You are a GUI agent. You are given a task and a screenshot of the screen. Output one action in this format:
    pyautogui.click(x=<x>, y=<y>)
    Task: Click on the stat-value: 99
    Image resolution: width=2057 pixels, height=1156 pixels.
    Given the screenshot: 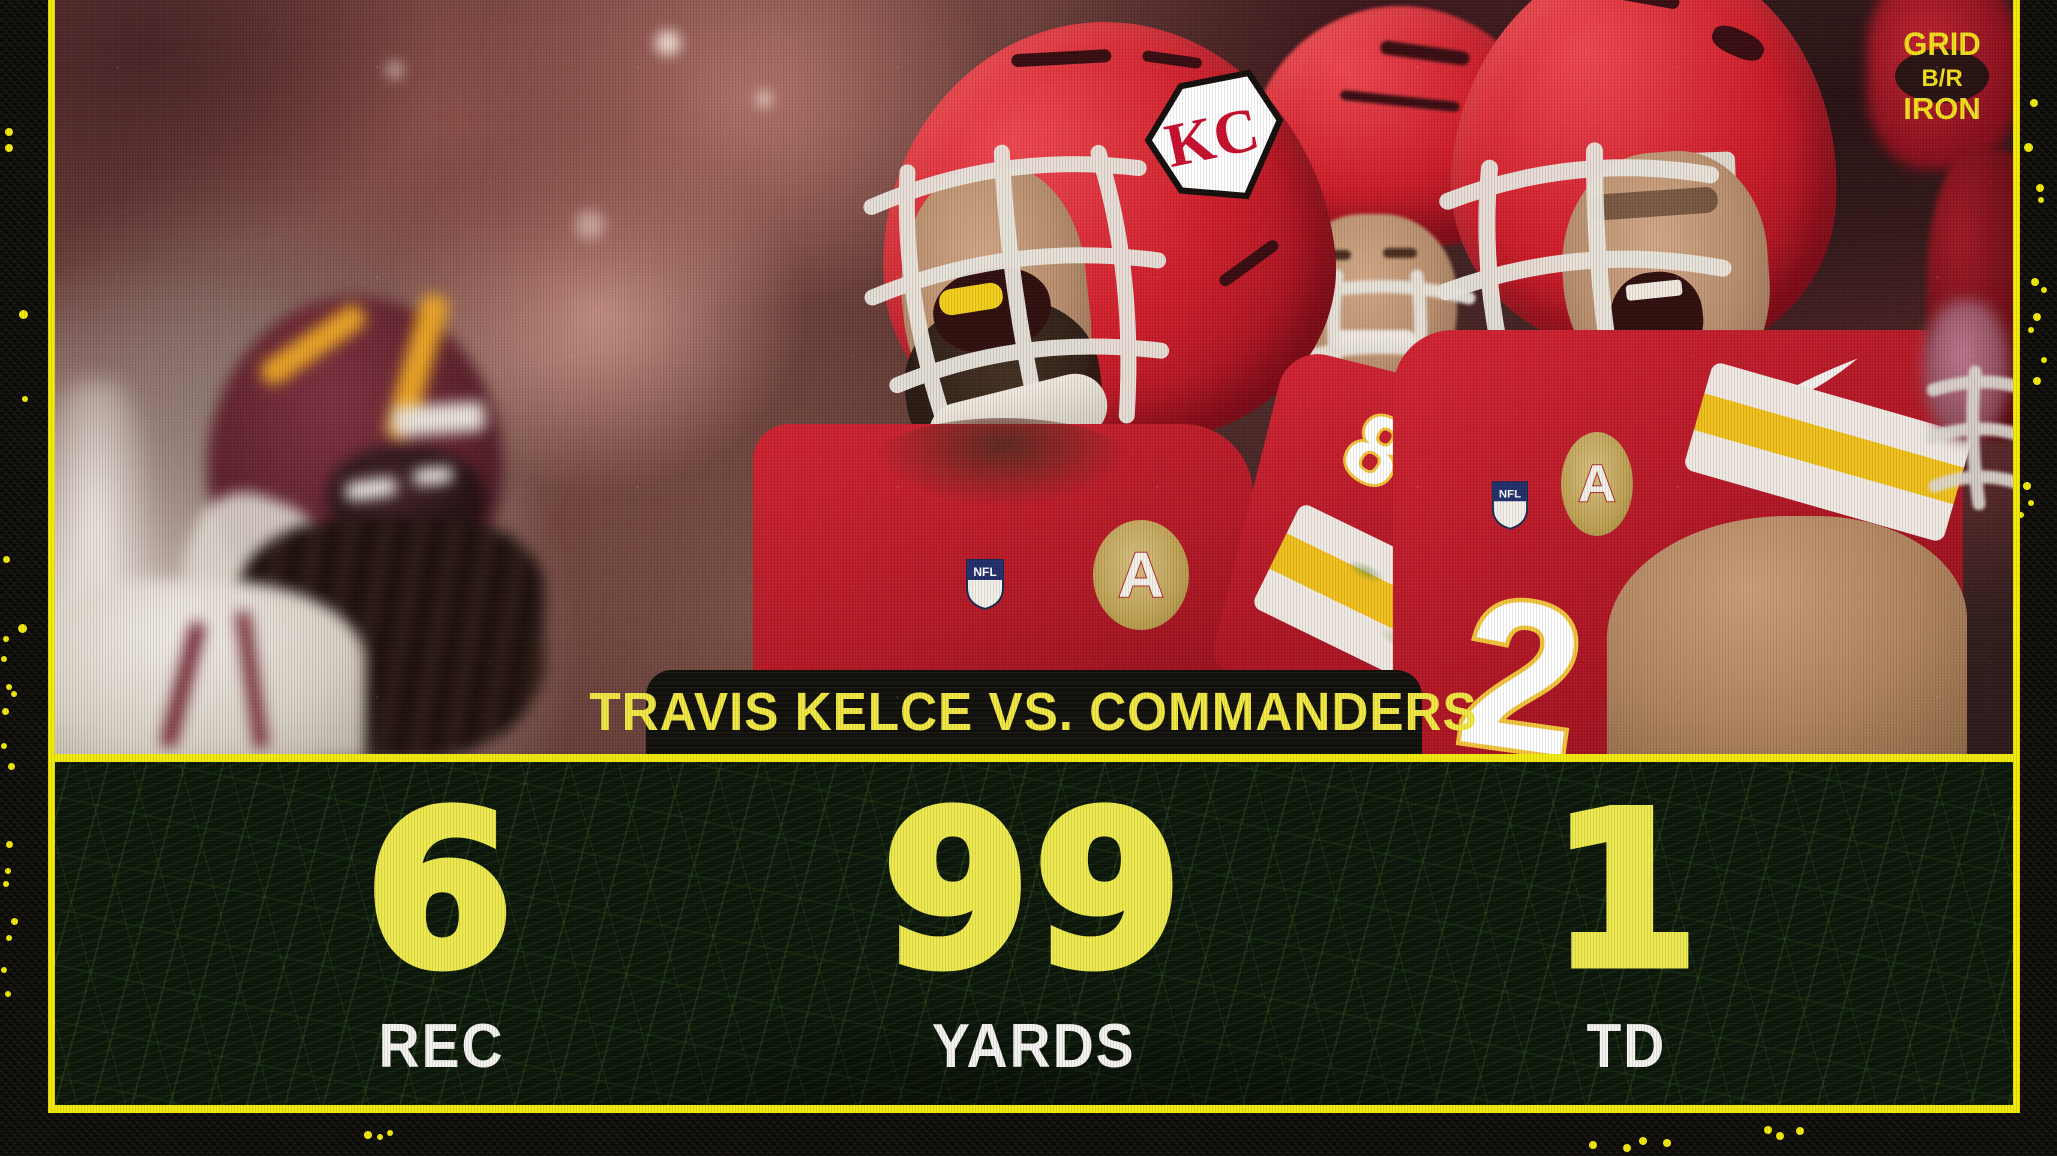 What is the action you would take?
    pyautogui.click(x=1032, y=890)
    